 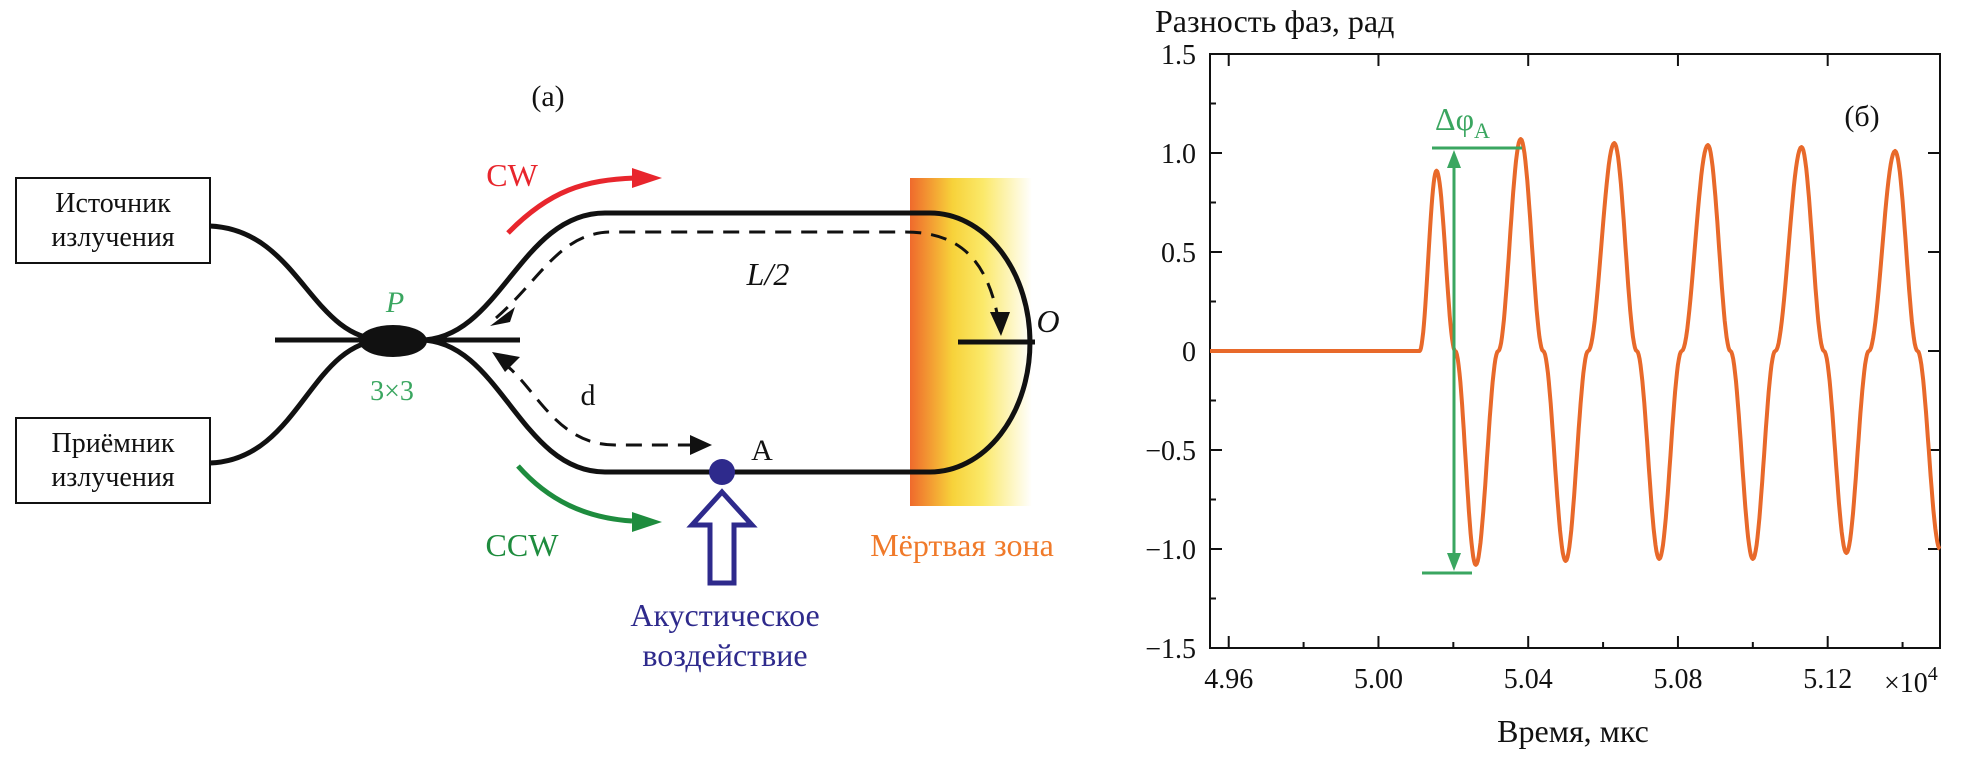 What do you see at coordinates (1861, 116) in the screenshot?
I see `panel-b-label: (б)` at bounding box center [1861, 116].